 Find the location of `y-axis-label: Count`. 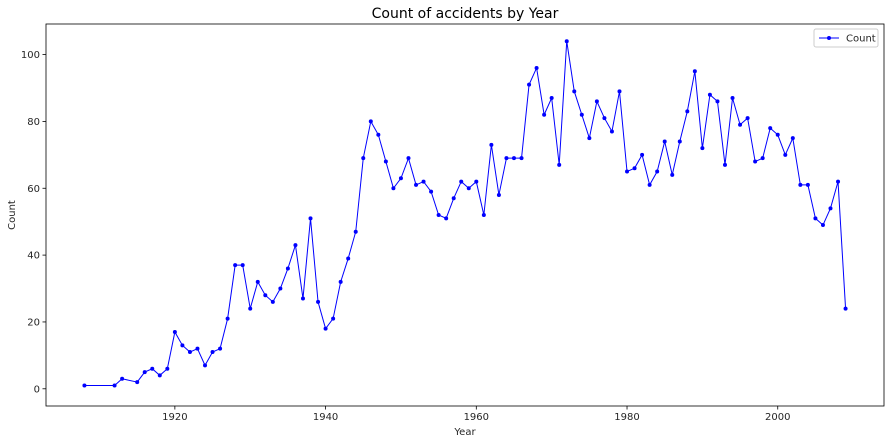

y-axis-label: Count is located at coordinates (12, 215).